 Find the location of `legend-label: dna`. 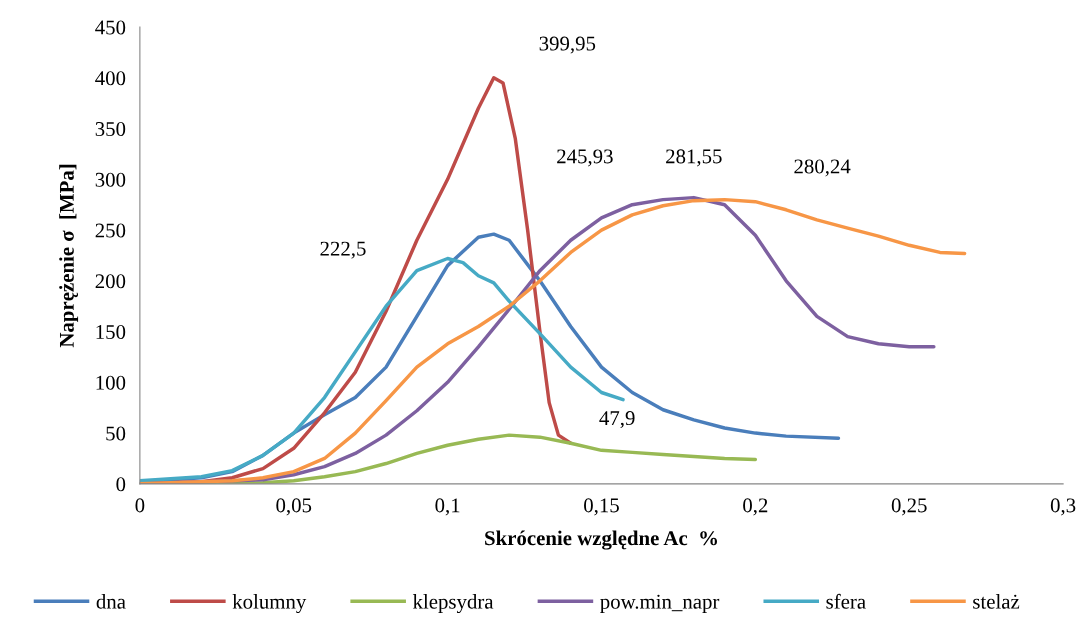

legend-label: dna is located at coordinates (111, 601).